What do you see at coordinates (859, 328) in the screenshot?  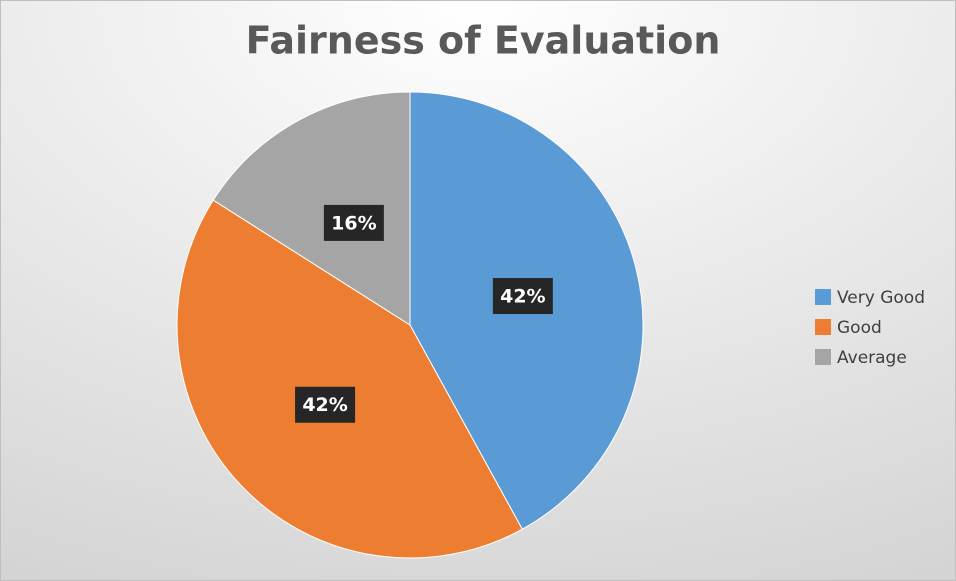 I see `legend-label: Good` at bounding box center [859, 328].